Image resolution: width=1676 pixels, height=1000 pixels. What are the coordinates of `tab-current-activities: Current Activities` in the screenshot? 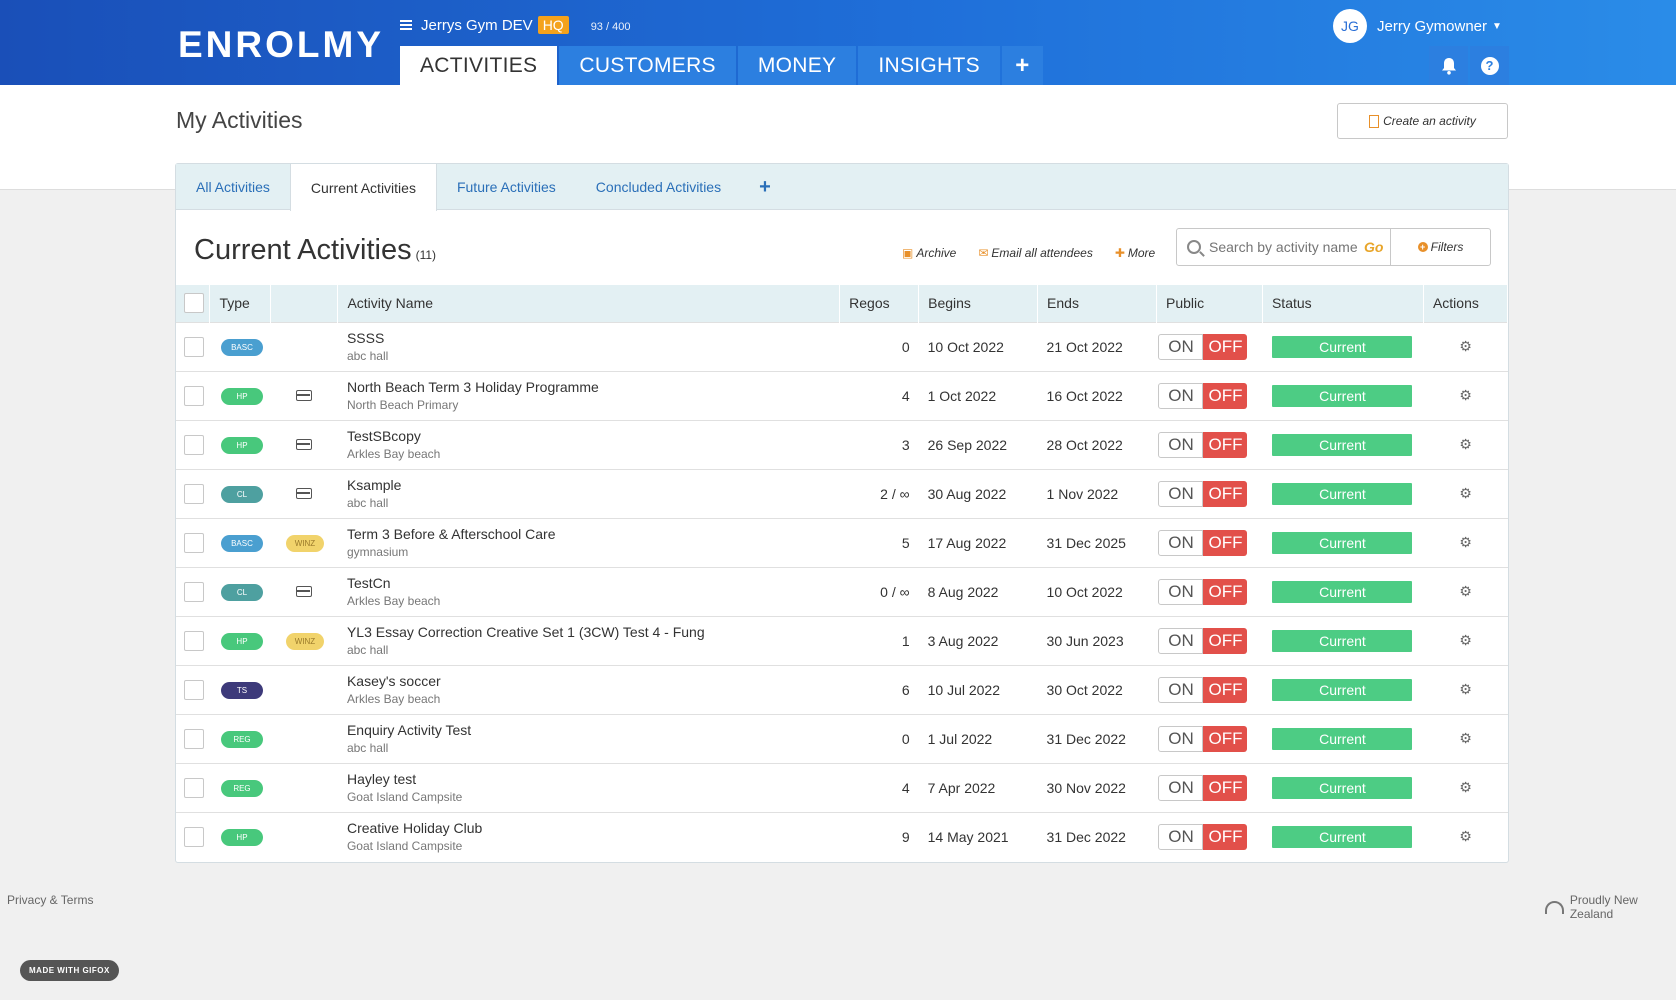 It's located at (363, 187).